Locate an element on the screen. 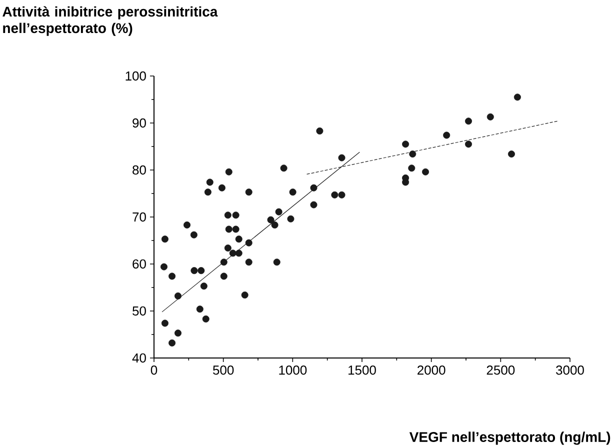 The width and height of the screenshot is (614, 447). y-tick-label: 90 is located at coordinates (139, 123).